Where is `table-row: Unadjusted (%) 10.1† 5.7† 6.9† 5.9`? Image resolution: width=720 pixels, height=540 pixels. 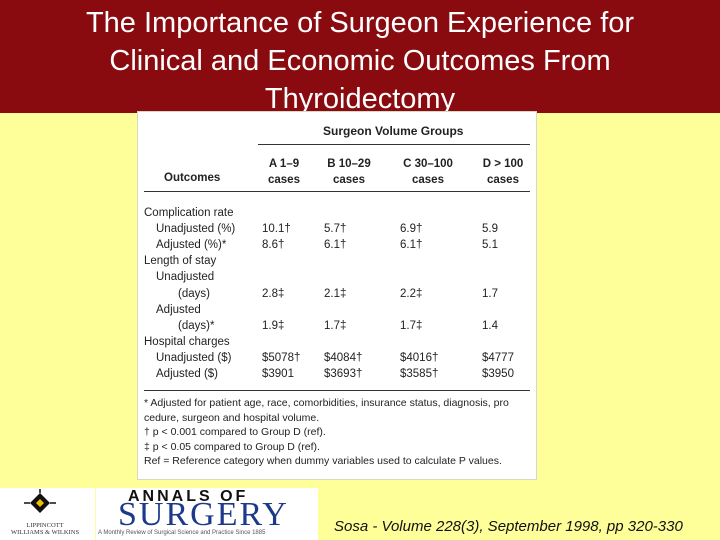
table-row: Unadjusted (%) 10.1† 5.7† 6.9† 5.9 is located at coordinates (338, 229).